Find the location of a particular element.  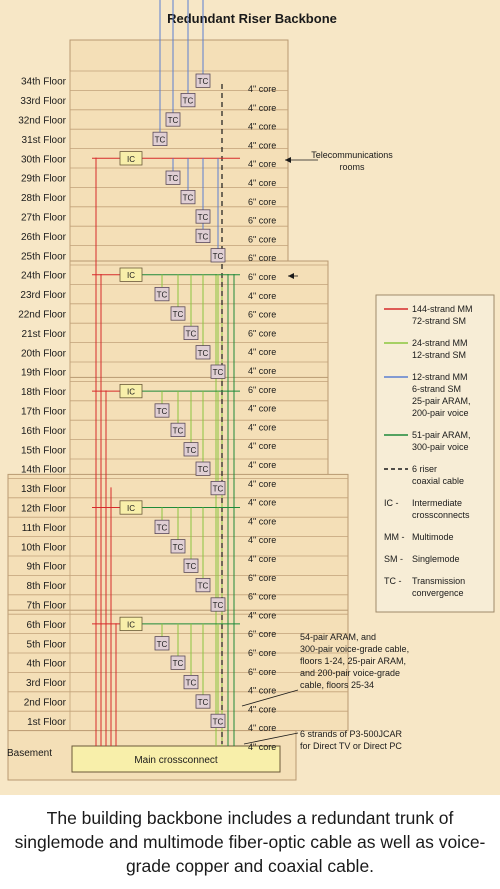

floor-label: 14th Floor is located at coordinates (44, 470).